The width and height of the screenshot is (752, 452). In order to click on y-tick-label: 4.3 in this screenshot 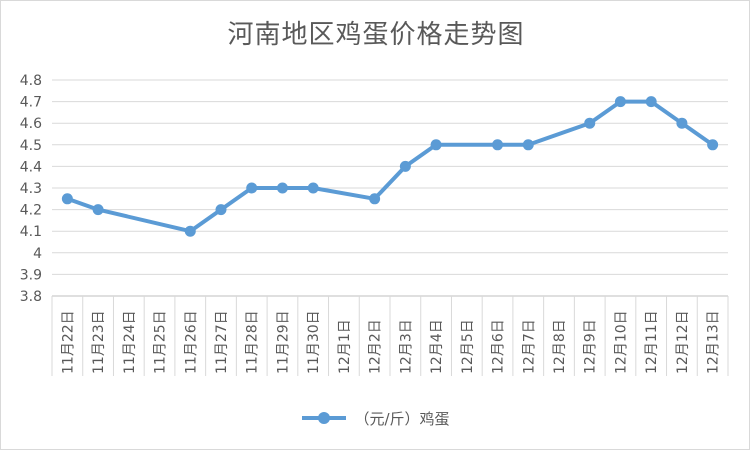, I will do `click(31, 189)`.